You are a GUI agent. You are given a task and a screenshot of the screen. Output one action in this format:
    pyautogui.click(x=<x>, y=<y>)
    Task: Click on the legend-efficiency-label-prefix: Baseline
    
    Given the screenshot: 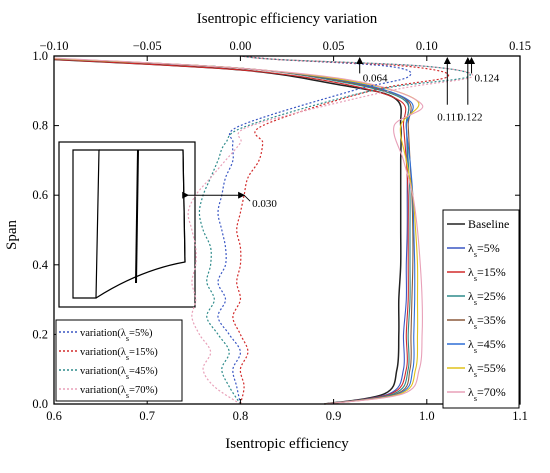 What is the action you would take?
    pyautogui.click(x=488, y=224)
    